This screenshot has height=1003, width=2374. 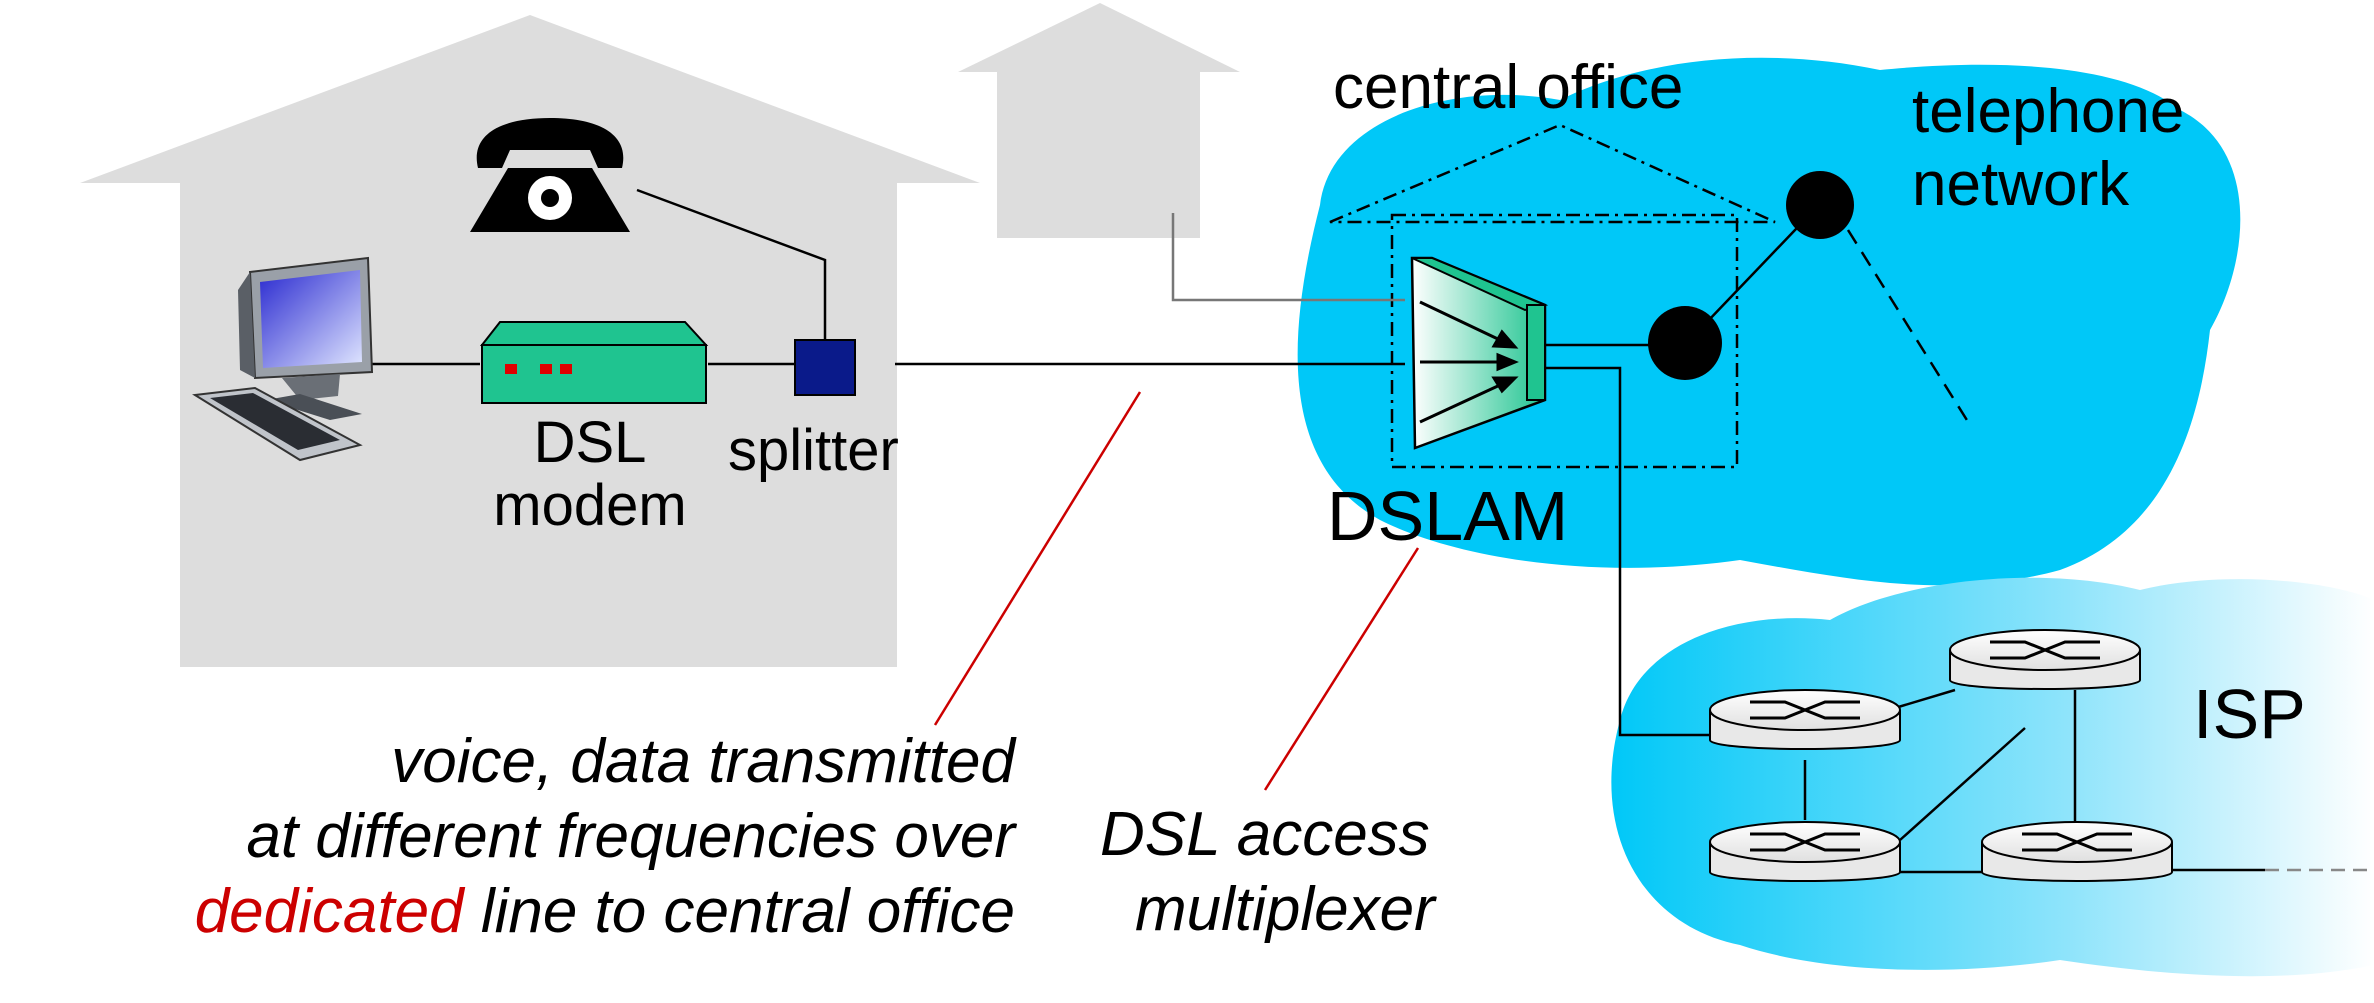 What do you see at coordinates (825, 367) in the screenshot?
I see `splitter-icon` at bounding box center [825, 367].